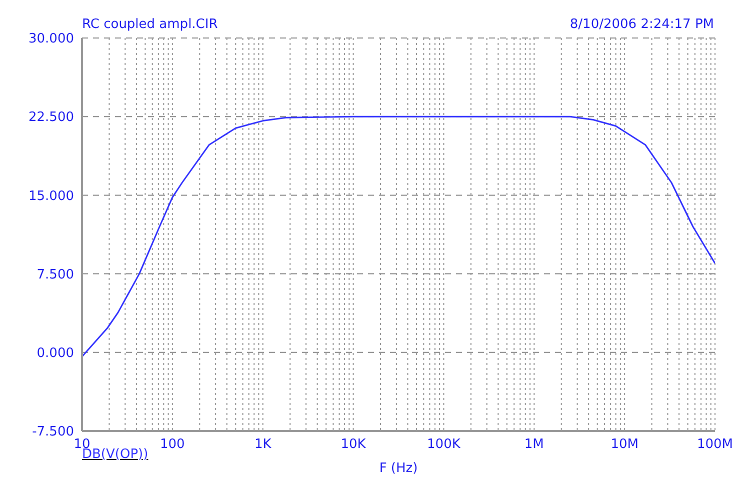 The width and height of the screenshot is (740, 480). Describe the element at coordinates (150, 24) in the screenshot. I see `text: RC coupled ampl.CIR` at that location.